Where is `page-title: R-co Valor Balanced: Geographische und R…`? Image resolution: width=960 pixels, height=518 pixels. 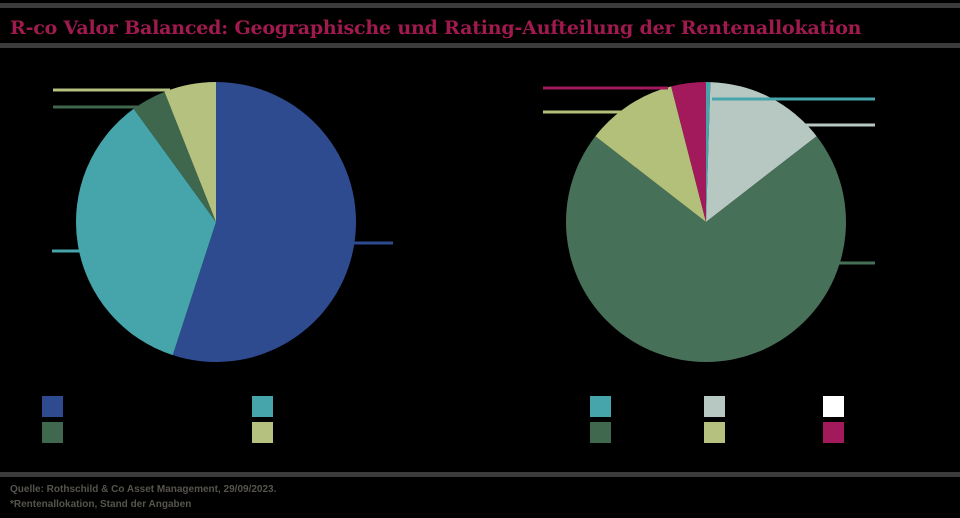
page-title: R-co Valor Balanced: Geographische und R… is located at coordinates (436, 28).